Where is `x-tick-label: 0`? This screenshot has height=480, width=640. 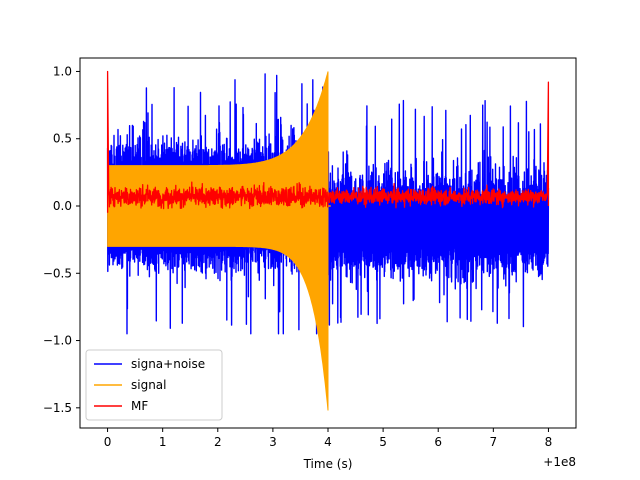 x-tick-label: 0 is located at coordinates (108, 442).